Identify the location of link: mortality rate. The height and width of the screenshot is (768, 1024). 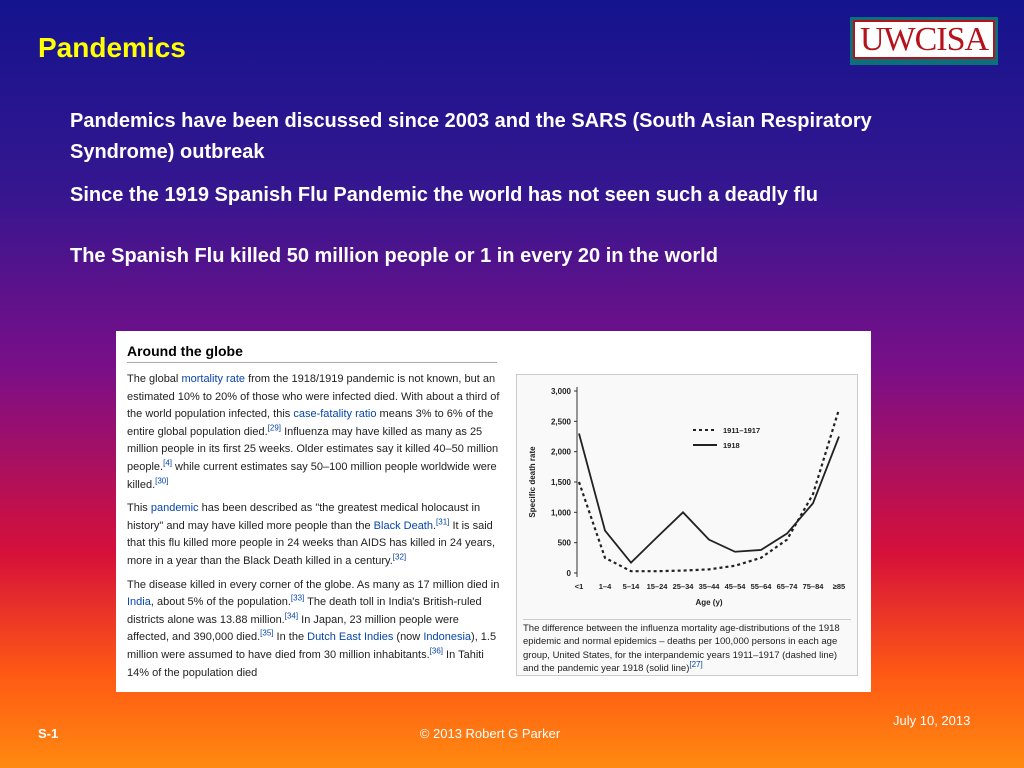
(213, 379).